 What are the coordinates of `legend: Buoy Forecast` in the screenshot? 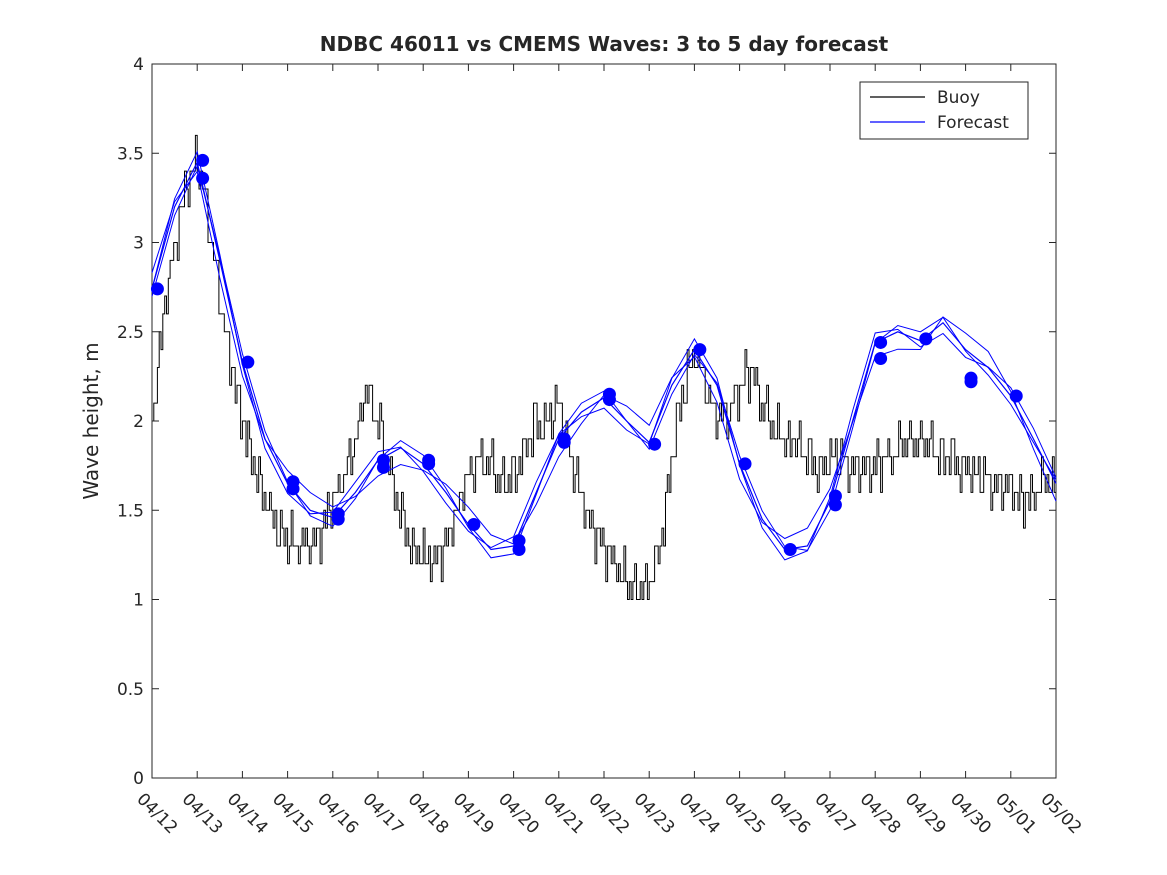 It's located at (944, 110).